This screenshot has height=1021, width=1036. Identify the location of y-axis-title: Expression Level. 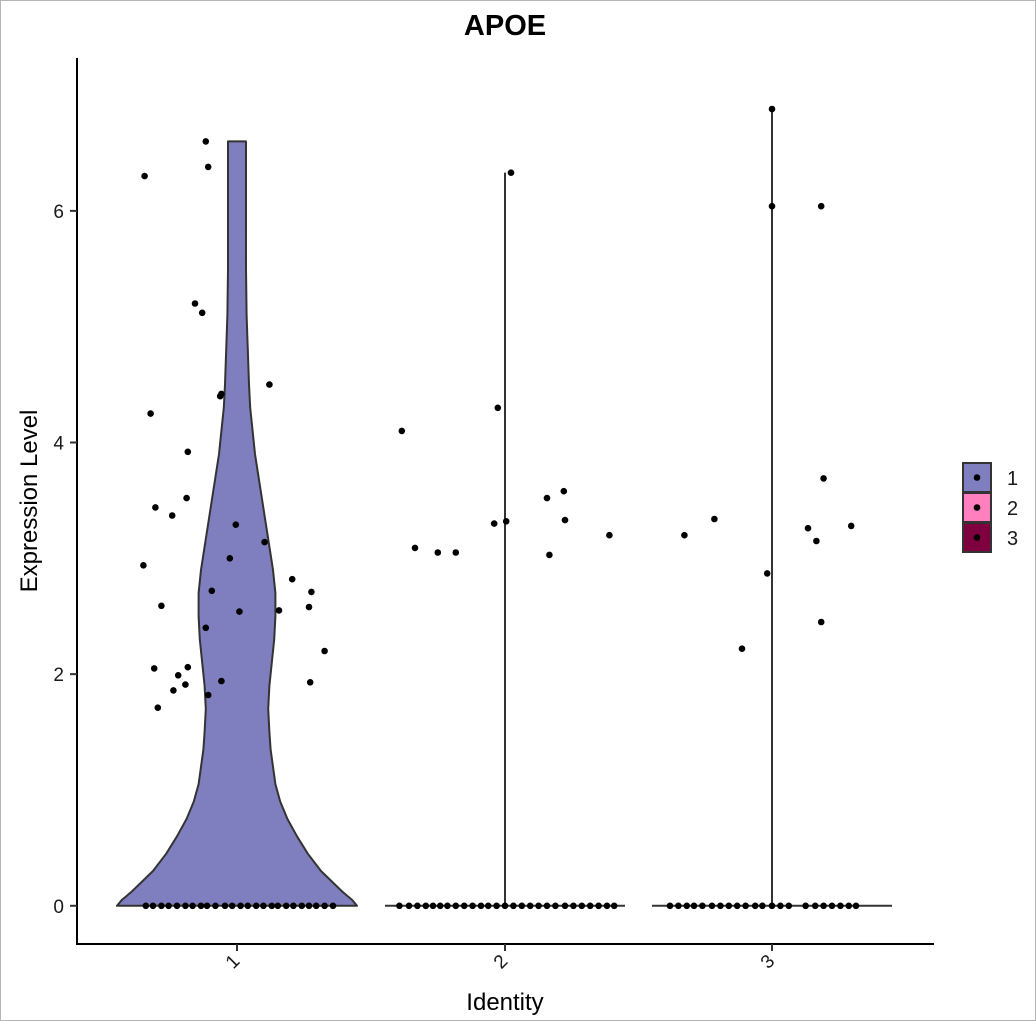
(29, 501).